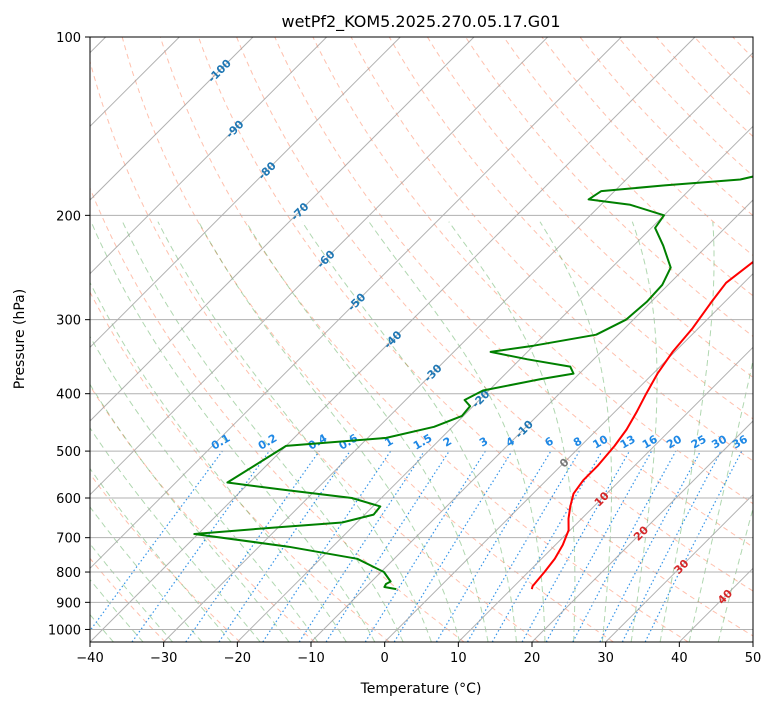 The width and height of the screenshot is (775, 708). Describe the element at coordinates (69, 334) in the screenshot. I see `y-axis: 100 200 300 400 500 600 700 800 900 1000` at that location.